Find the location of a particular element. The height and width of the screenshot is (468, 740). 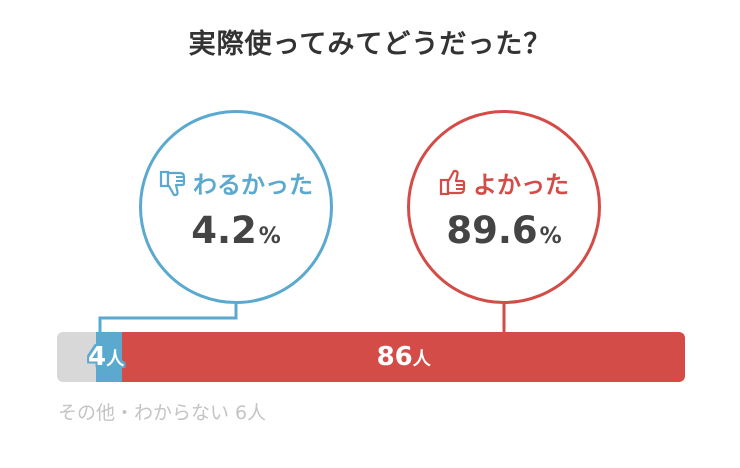

bad-label-text: わるかった is located at coordinates (253, 185).